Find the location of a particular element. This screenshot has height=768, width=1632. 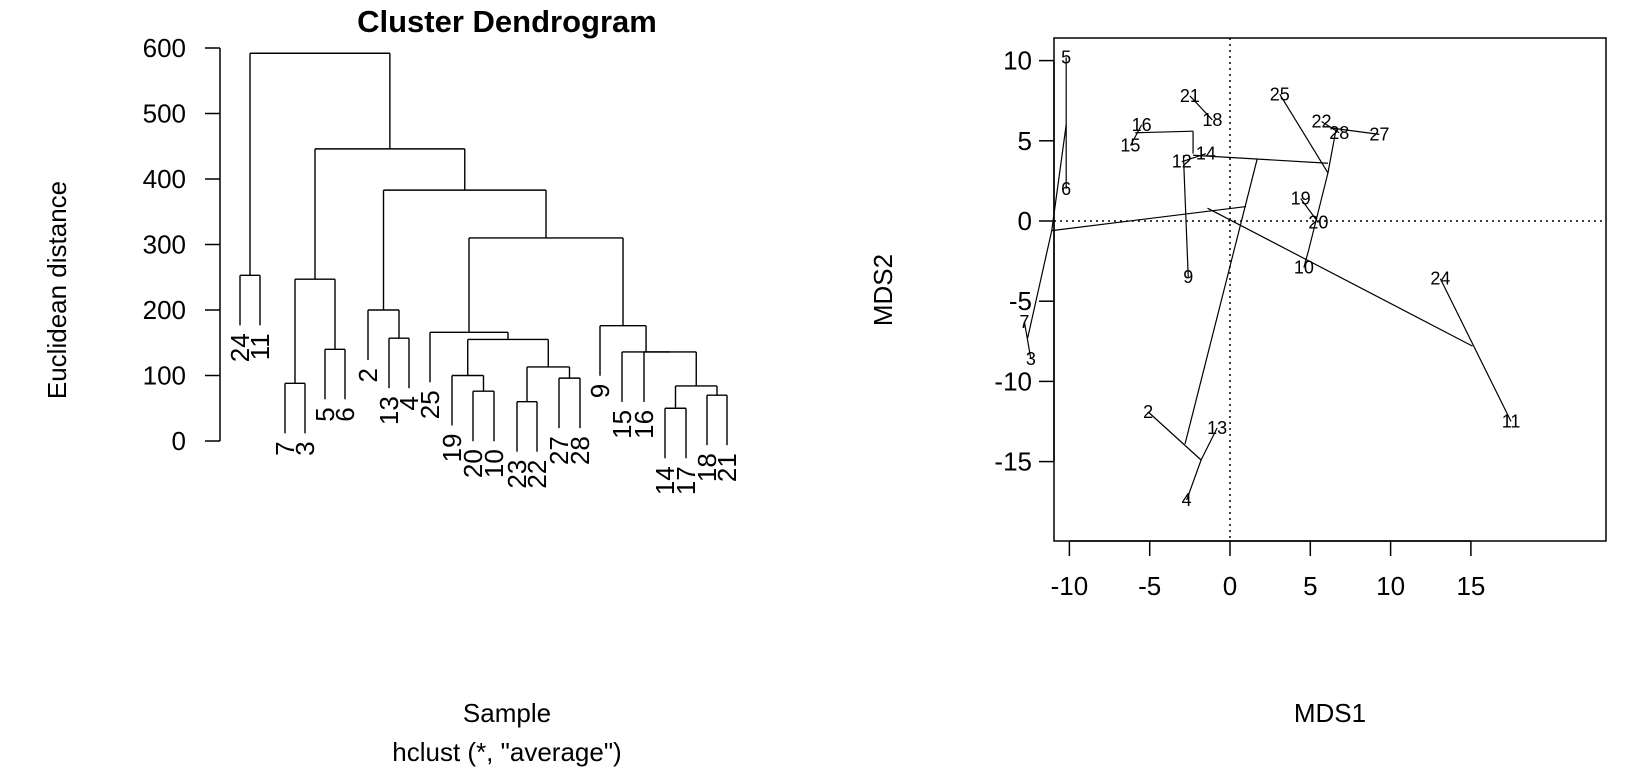

dendrogram-y-tick-label: 600 is located at coordinates (164, 48).